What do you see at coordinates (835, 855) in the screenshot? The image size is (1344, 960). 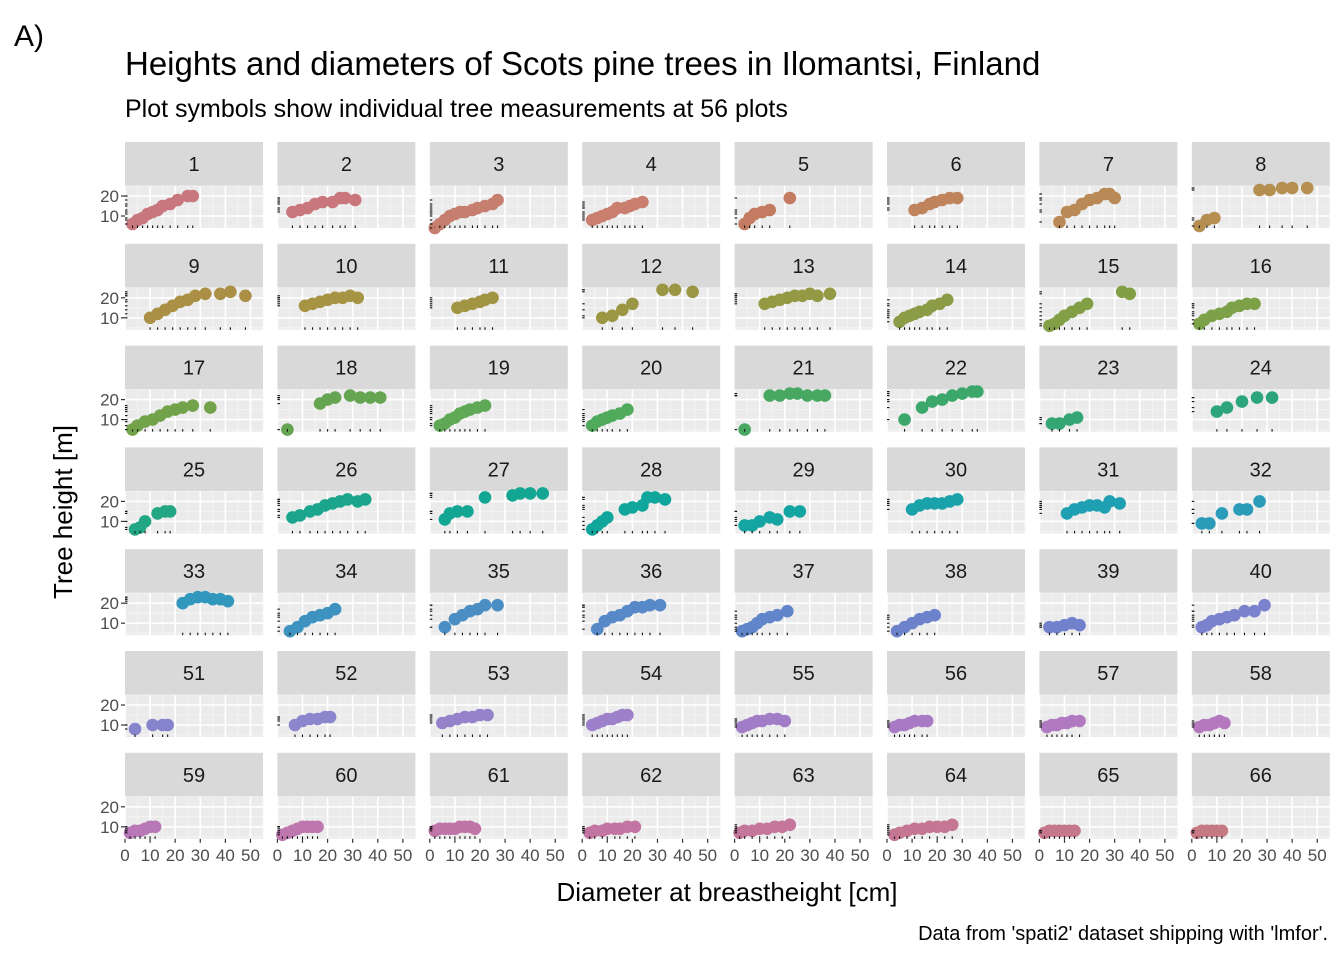 I see `x-tick-label: 40` at bounding box center [835, 855].